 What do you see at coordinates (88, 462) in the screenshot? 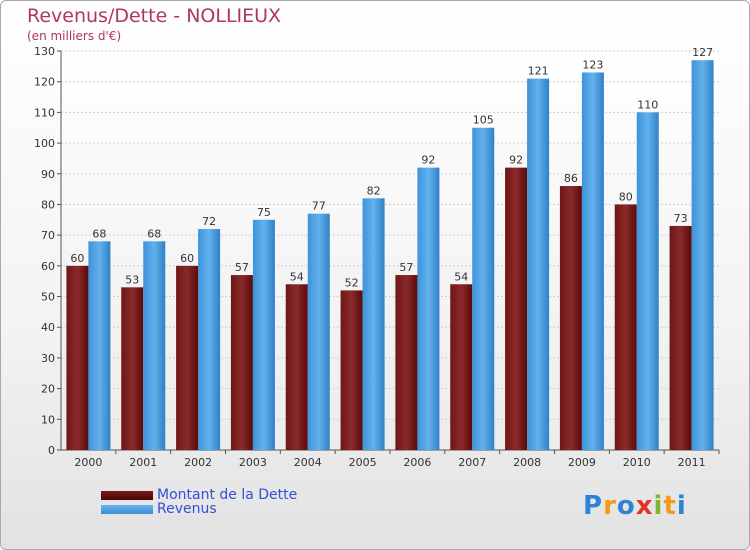
I see `x-tick-label: 2000` at bounding box center [88, 462].